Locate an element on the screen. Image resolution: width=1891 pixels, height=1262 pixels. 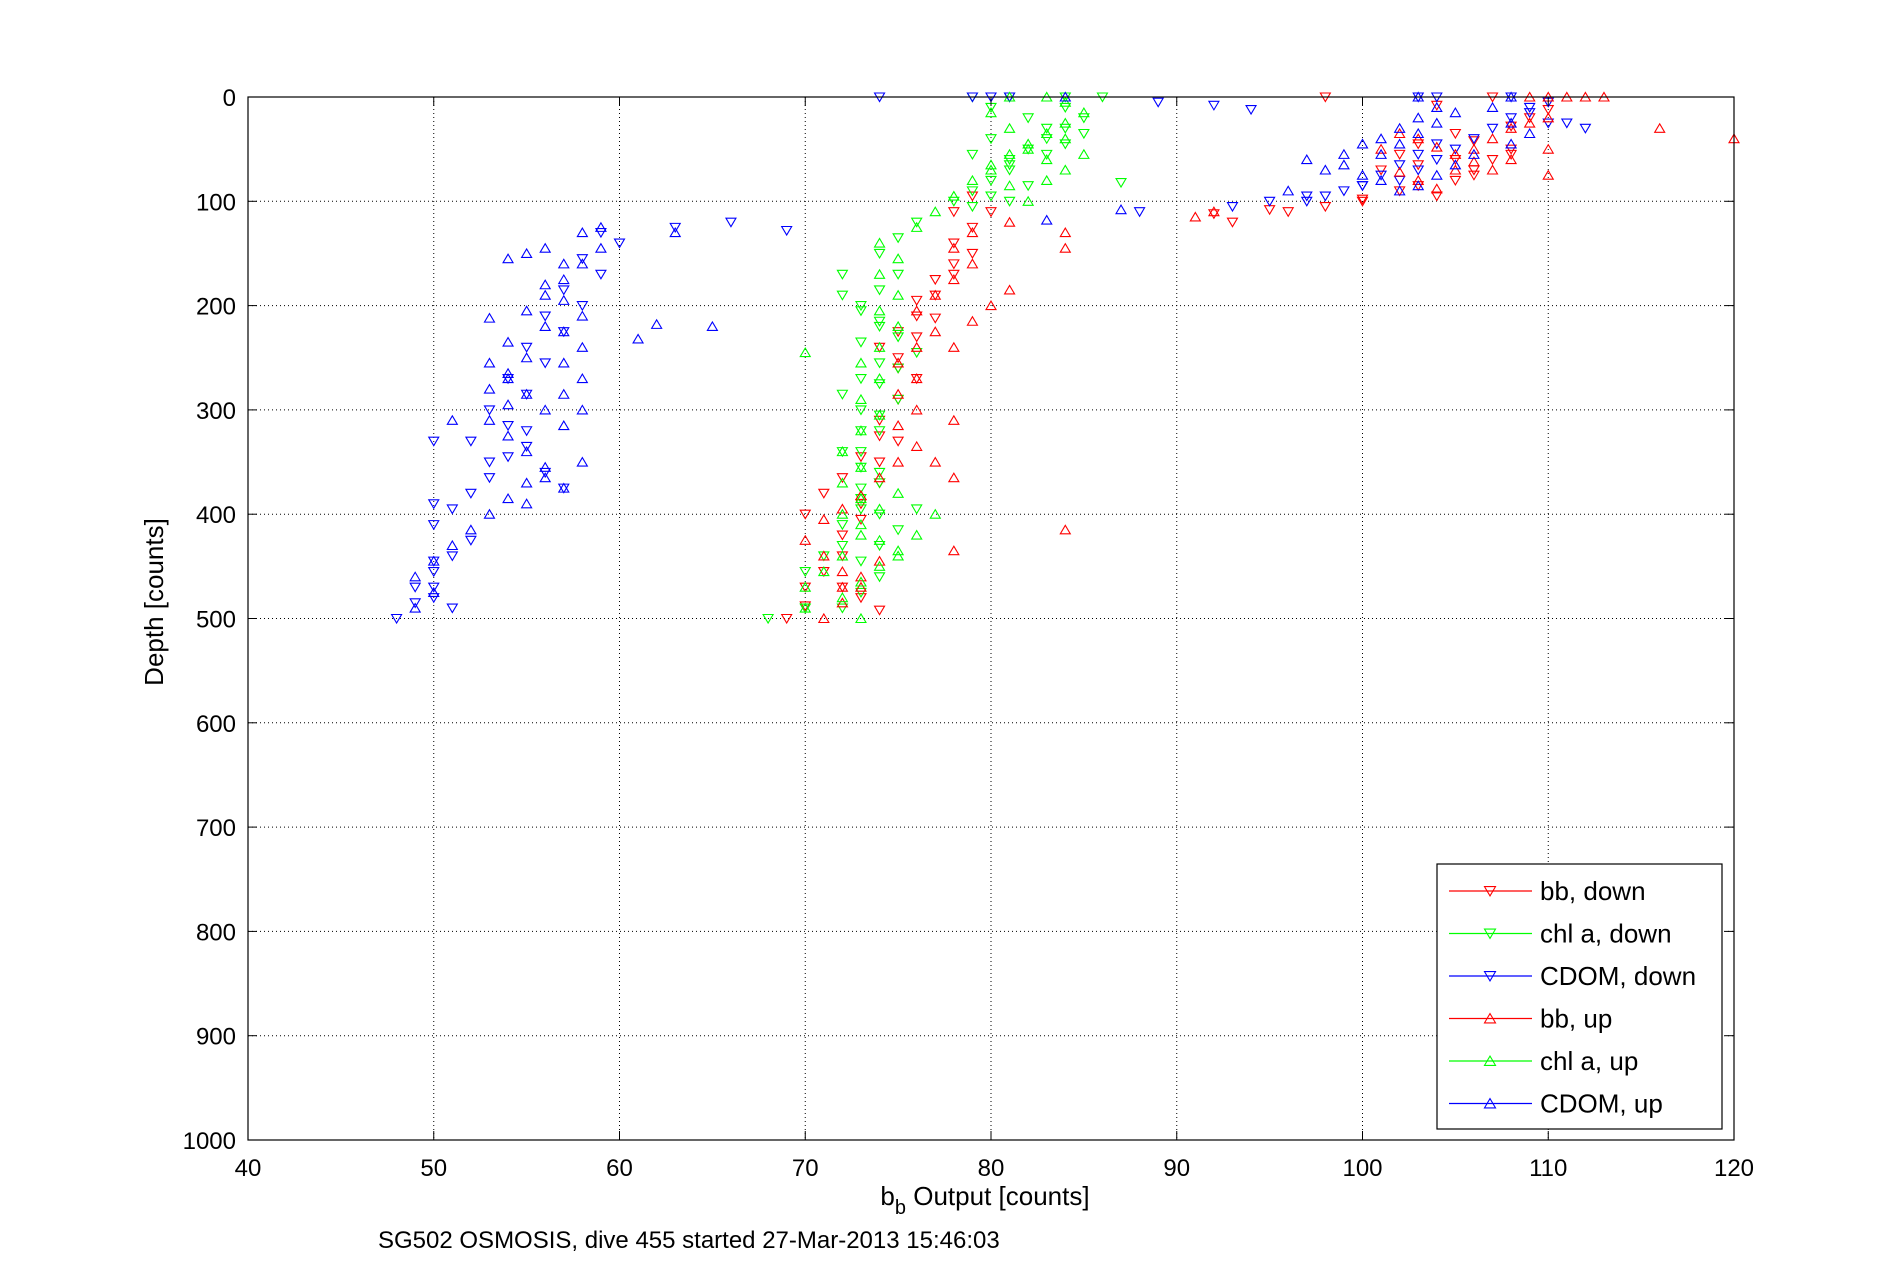
legend-item: chl a, up is located at coordinates (1543, 1061).